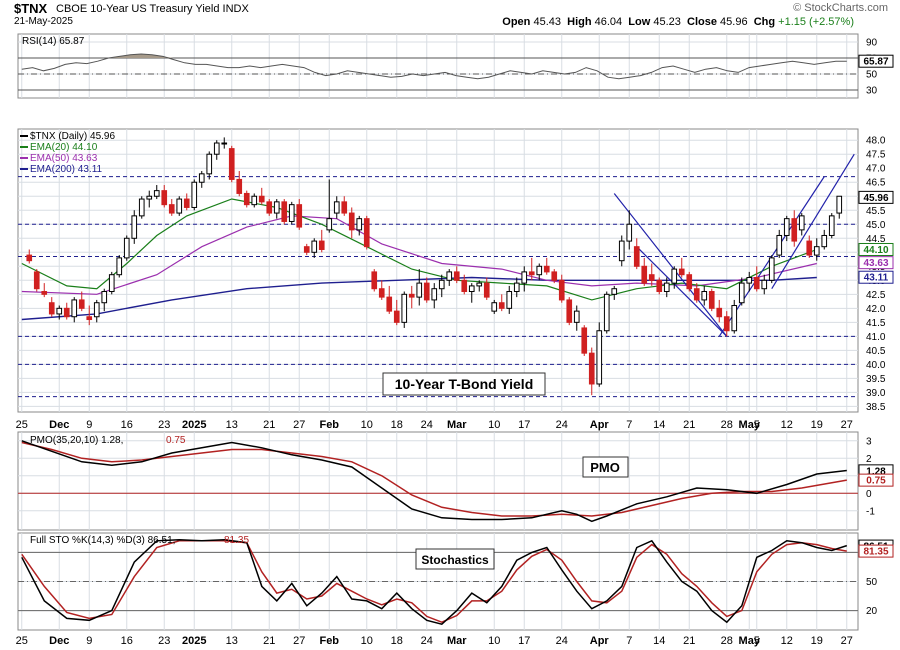 The height and width of the screenshot is (650, 900). What do you see at coordinates (875, 250) in the screenshot?
I see `price-tag: 44.10` at bounding box center [875, 250].